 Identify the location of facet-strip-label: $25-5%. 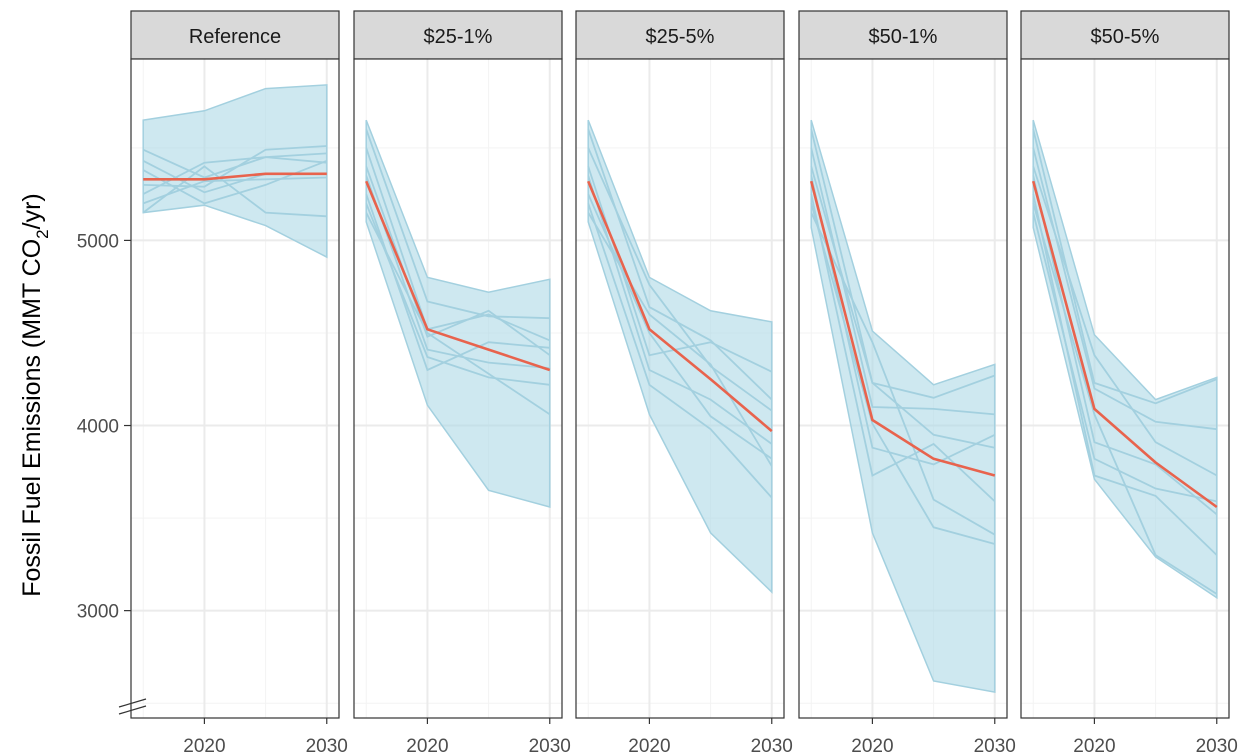
(680, 37).